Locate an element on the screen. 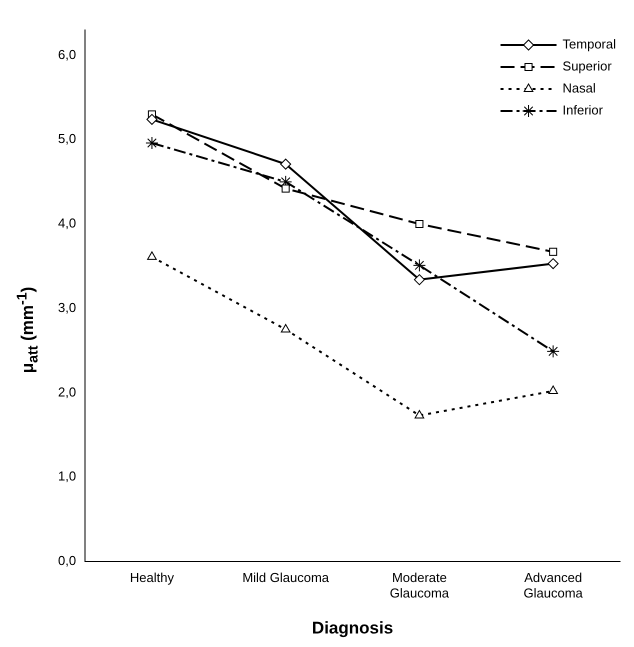 The image size is (634, 647). x-tick-label: Moderate Glaucoma is located at coordinates (420, 585).